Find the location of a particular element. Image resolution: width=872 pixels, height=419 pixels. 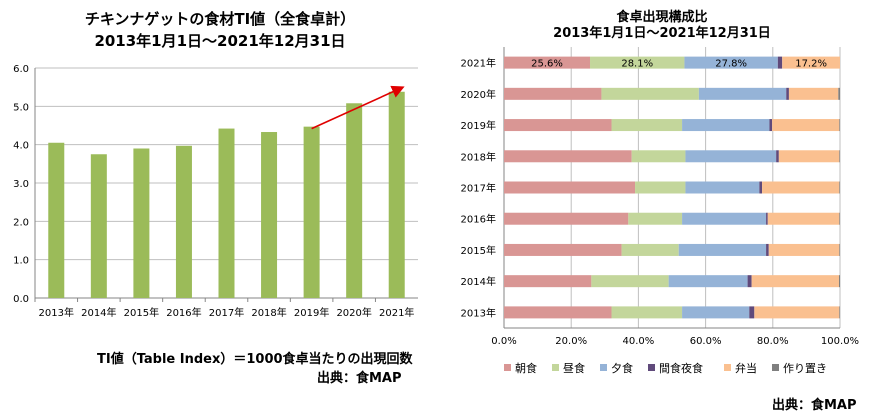

legend-label: 夕食 is located at coordinates (622, 368).